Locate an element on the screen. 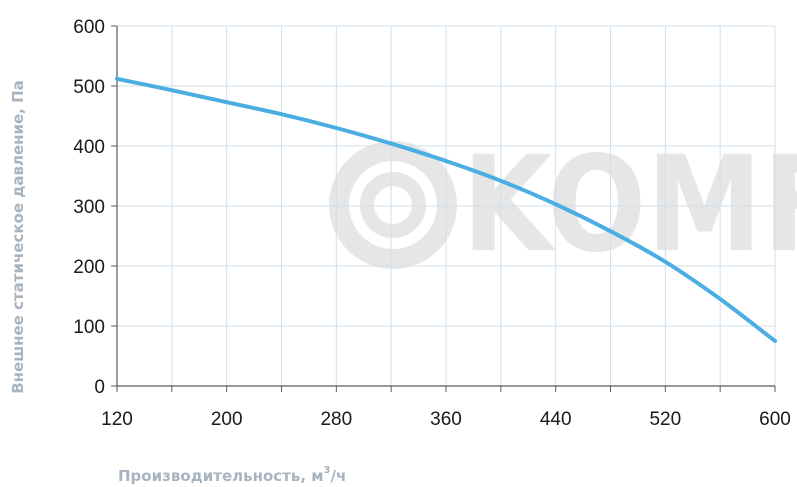 The height and width of the screenshot is (487, 797). y-tick-label-600: 600 is located at coordinates (89, 27).